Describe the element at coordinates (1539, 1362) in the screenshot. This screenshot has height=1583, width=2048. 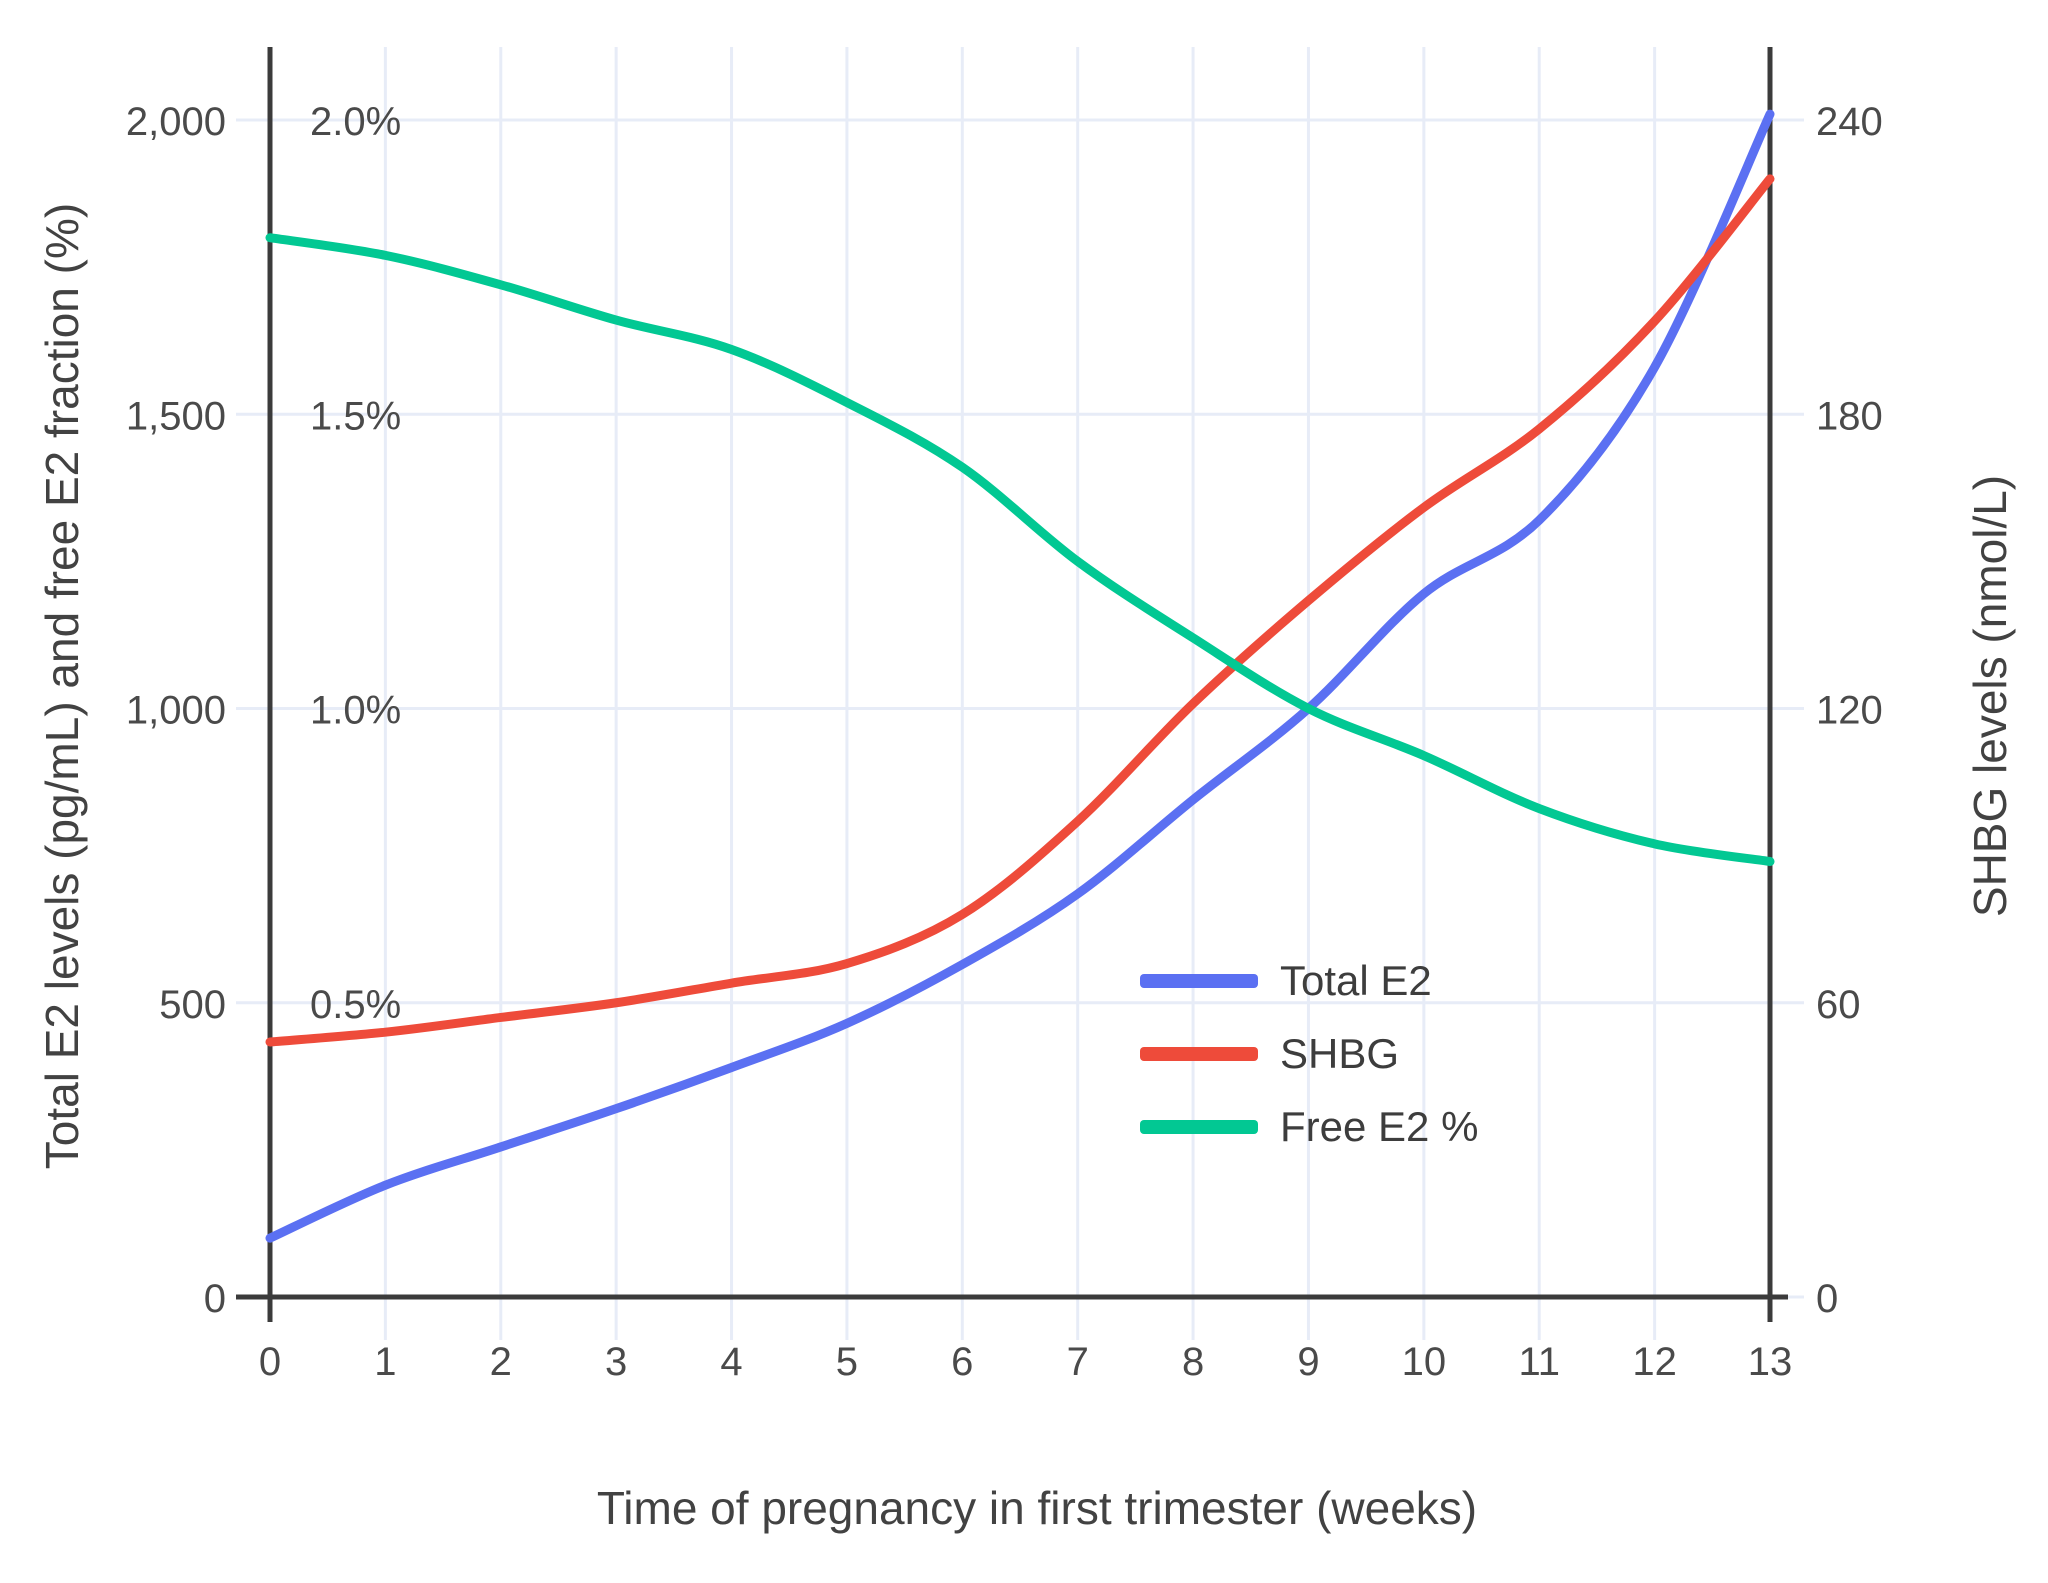
I see `tick-label: 11` at that location.